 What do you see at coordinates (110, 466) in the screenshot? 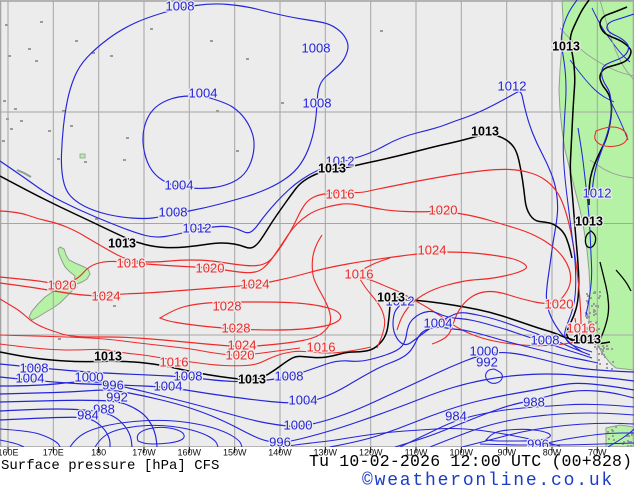
I see `svg-text: Surface pressure [hPa] CFS` at bounding box center [110, 466].